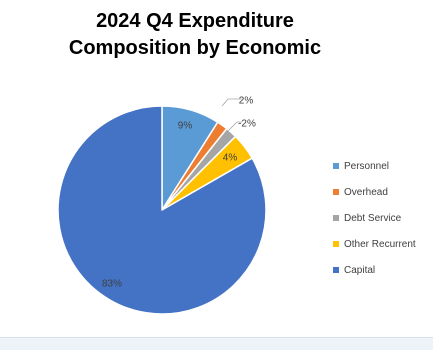  I want to click on legend-item-personnel: Personnel, so click(374, 166).